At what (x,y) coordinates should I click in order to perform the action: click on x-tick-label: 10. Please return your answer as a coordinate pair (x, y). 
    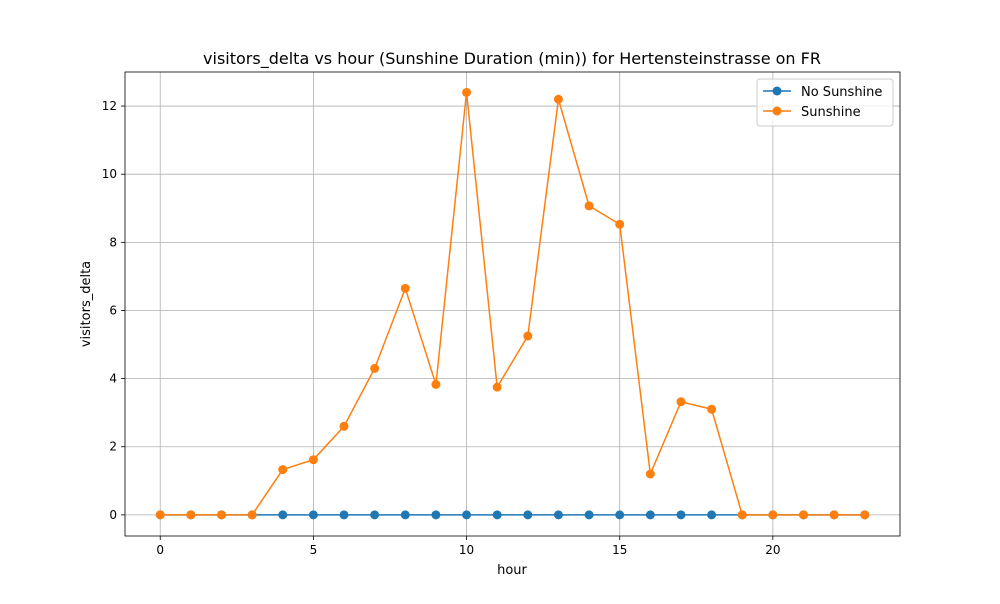
    Looking at the image, I should click on (466, 550).